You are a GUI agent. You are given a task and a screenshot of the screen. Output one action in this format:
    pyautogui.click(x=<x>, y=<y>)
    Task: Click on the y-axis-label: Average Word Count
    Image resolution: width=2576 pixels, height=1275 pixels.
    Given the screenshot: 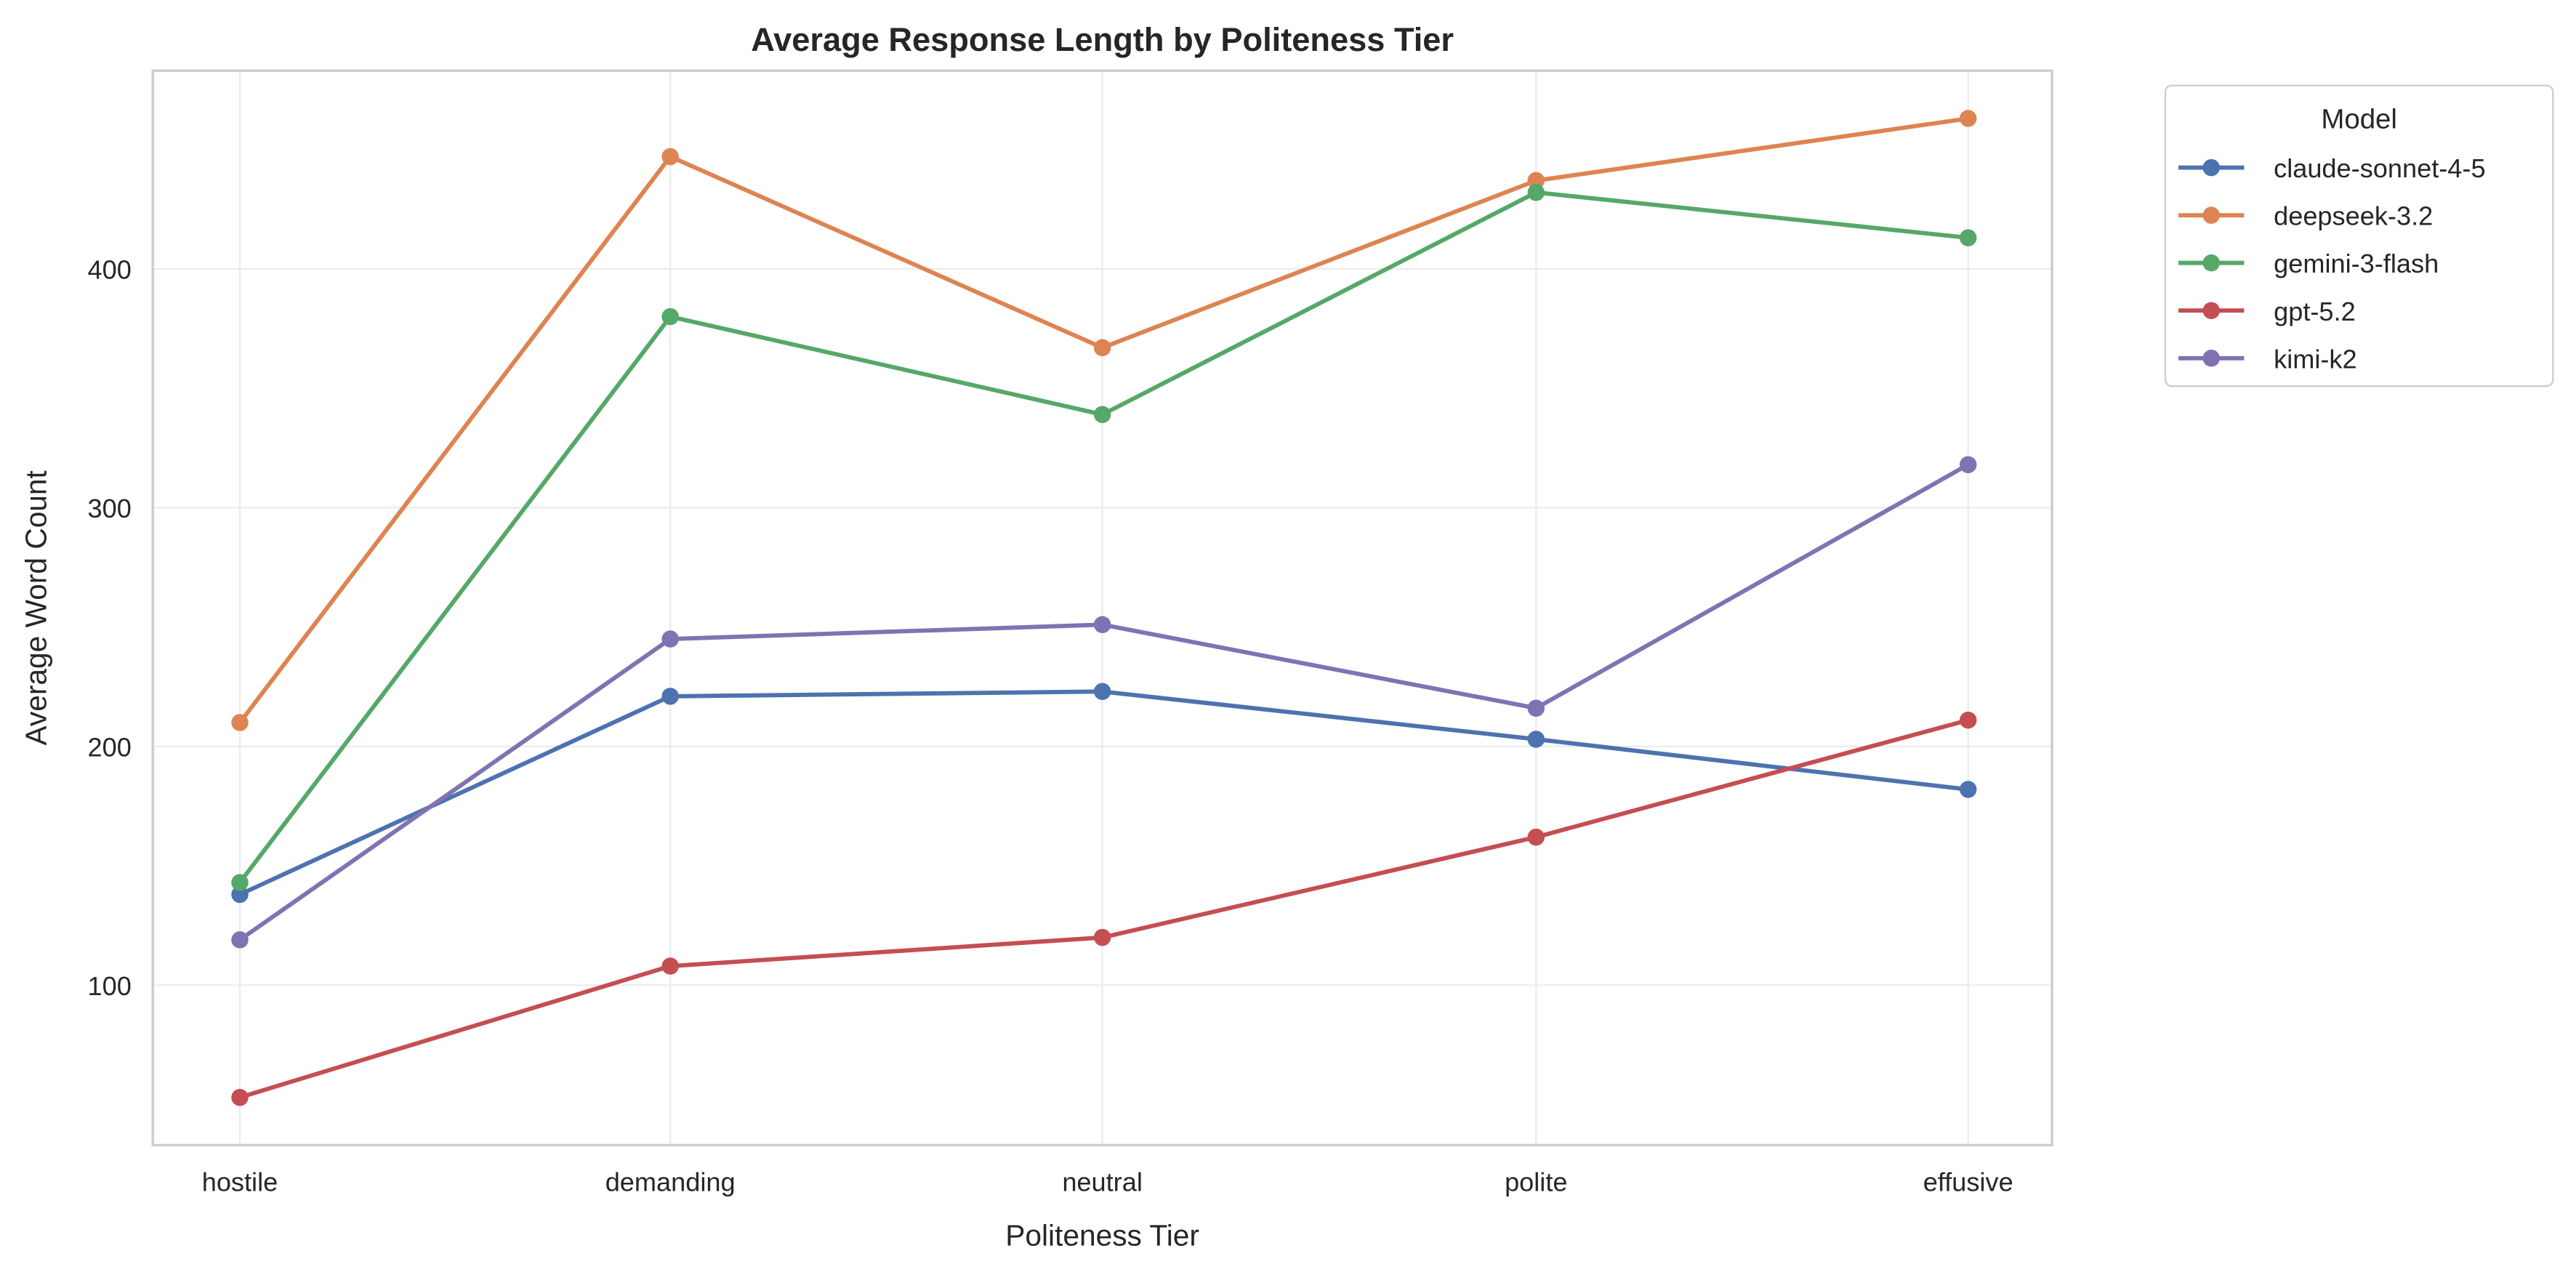 What is the action you would take?
    pyautogui.click(x=35, y=607)
    